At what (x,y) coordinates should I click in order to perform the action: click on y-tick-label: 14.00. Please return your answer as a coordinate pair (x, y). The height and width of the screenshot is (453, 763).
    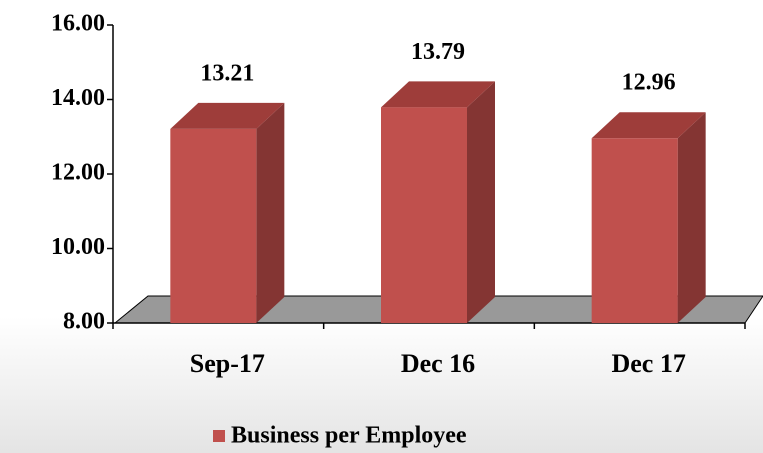
    Looking at the image, I should click on (78, 98).